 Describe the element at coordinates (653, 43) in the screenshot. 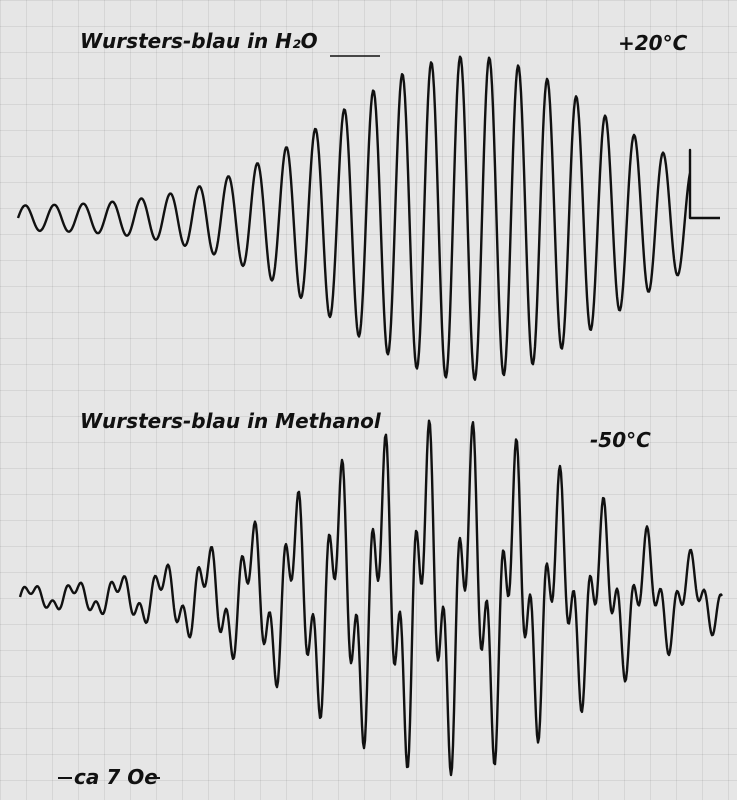

I see `temperature-label: +20°C` at that location.